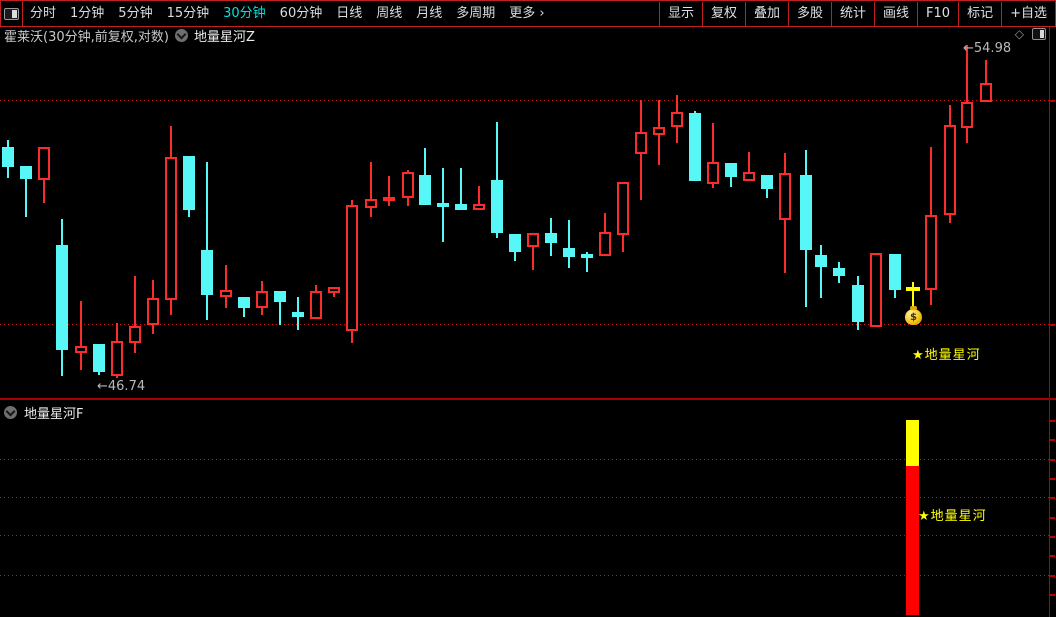 The width and height of the screenshot is (1056, 617). Describe the element at coordinates (766, 13) in the screenshot. I see `toolbar-button-2: 叠加` at that location.